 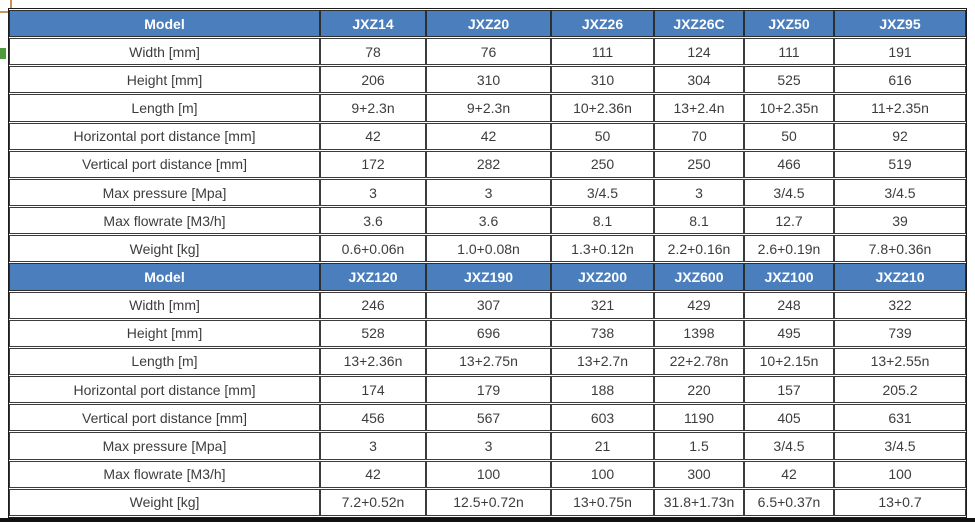 What do you see at coordinates (373, 24) in the screenshot?
I see `model-name-cell: JXZ14` at bounding box center [373, 24].